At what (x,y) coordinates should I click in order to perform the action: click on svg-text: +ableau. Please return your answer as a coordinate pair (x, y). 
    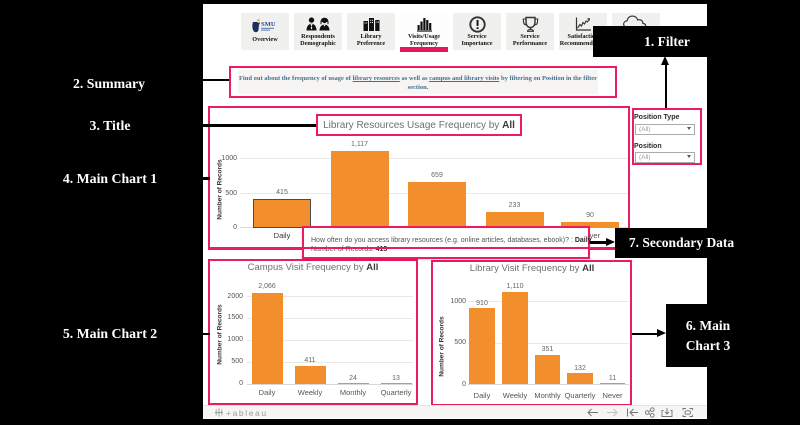
    Looking at the image, I should click on (247, 413).